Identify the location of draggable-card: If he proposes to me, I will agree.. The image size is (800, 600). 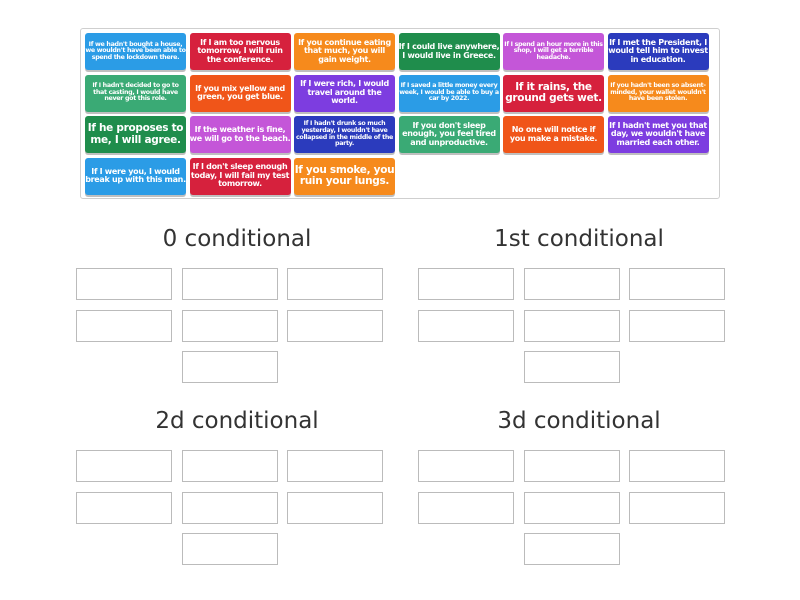
(135, 134).